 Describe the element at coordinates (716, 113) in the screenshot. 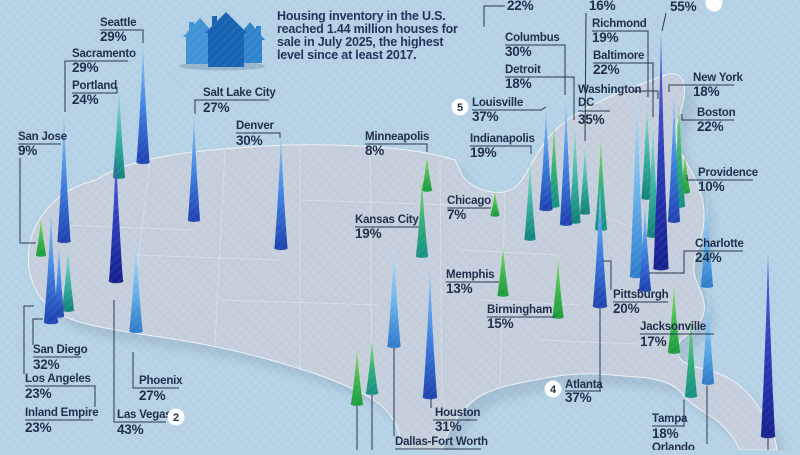

I see `city-name: Boston` at that location.